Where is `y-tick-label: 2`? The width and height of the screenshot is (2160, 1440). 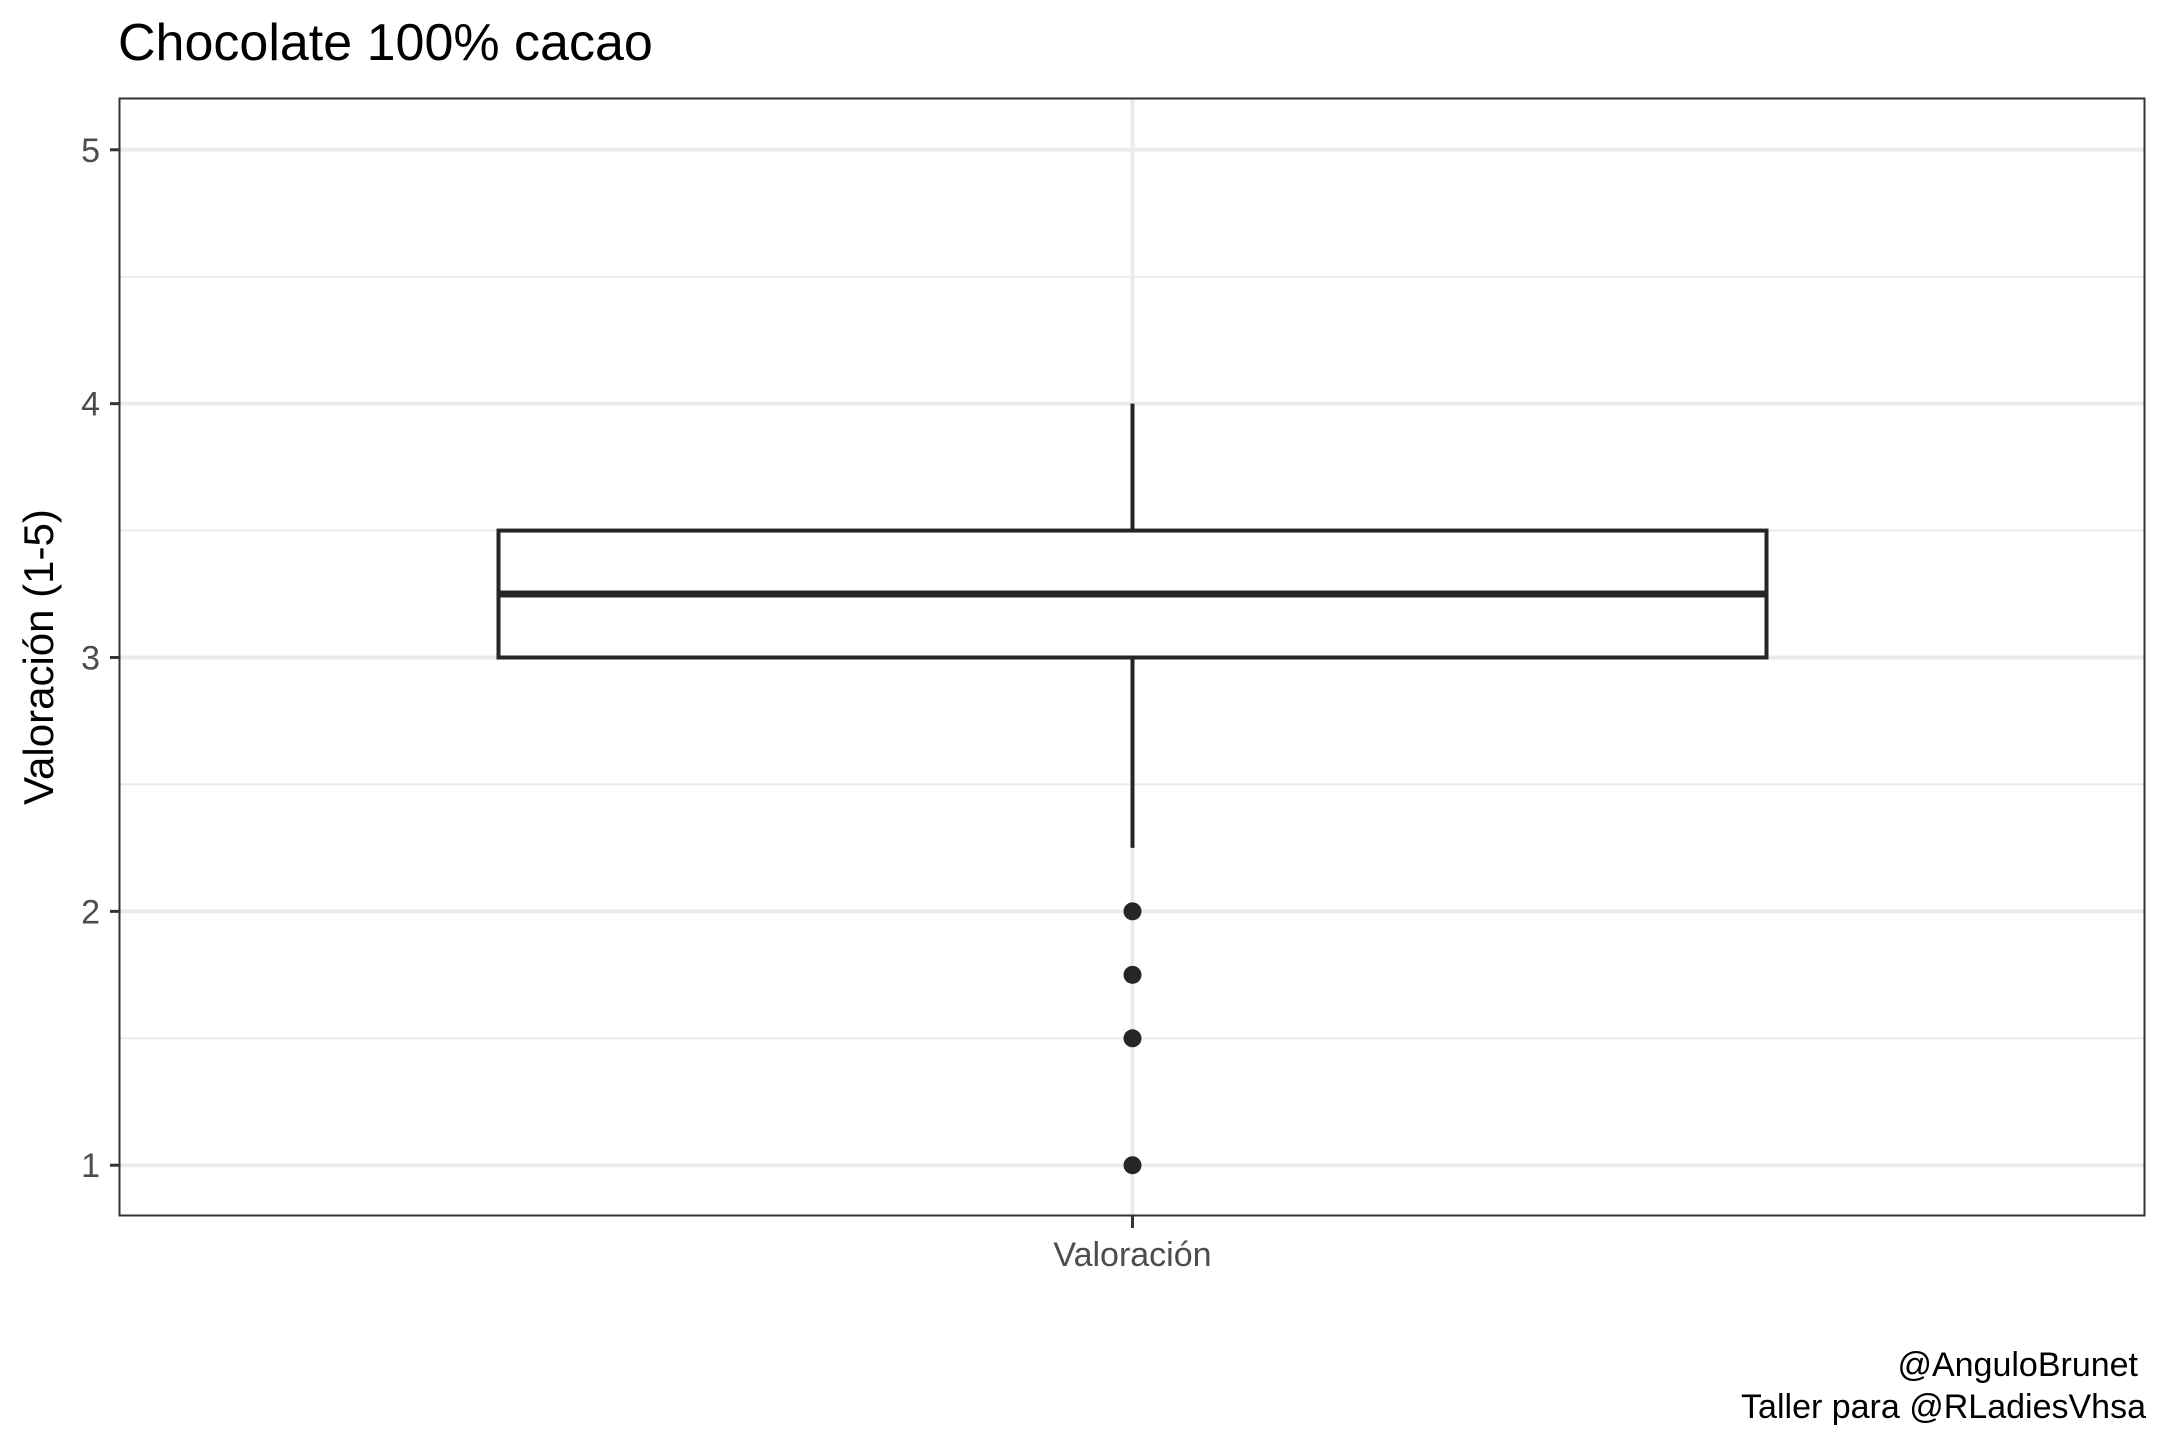 y-tick-label: 2 is located at coordinates (90, 912).